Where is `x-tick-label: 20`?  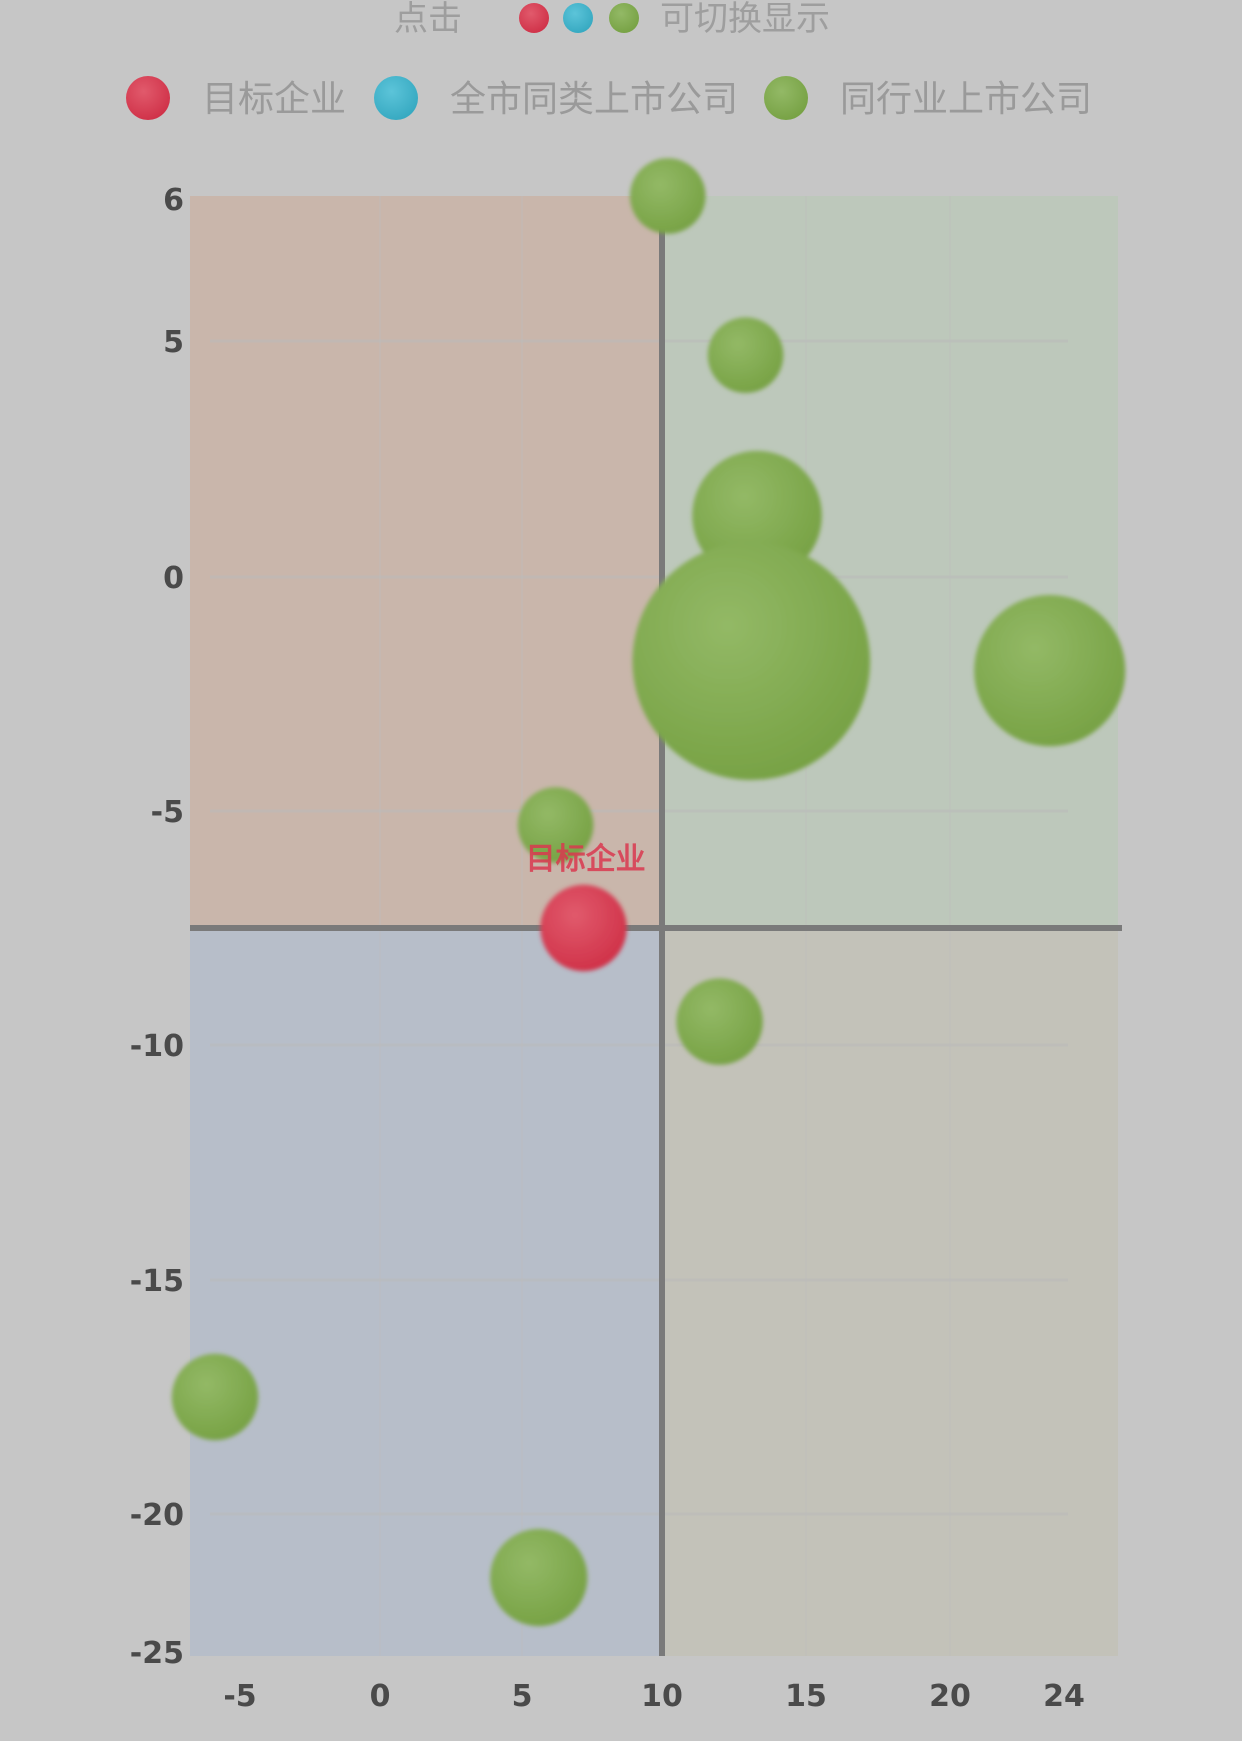
x-tick-label: 20 is located at coordinates (950, 1696).